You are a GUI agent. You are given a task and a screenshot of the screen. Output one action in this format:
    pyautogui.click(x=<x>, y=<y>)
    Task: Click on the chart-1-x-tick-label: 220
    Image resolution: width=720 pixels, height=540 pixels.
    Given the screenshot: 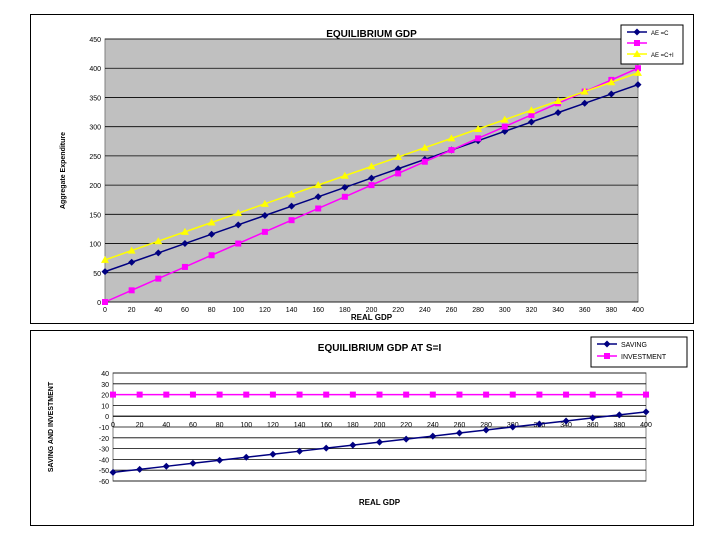 What is the action you would take?
    pyautogui.click(x=398, y=310)
    